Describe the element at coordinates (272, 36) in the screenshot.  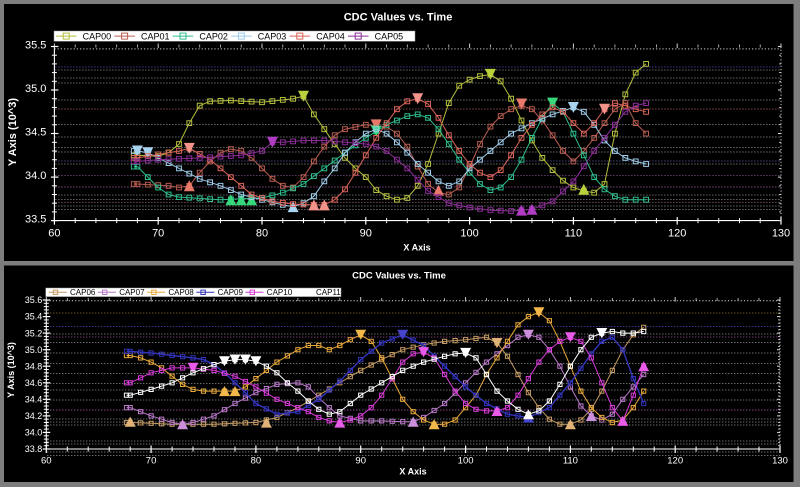
I see `svg-text: CAP03` at that location.